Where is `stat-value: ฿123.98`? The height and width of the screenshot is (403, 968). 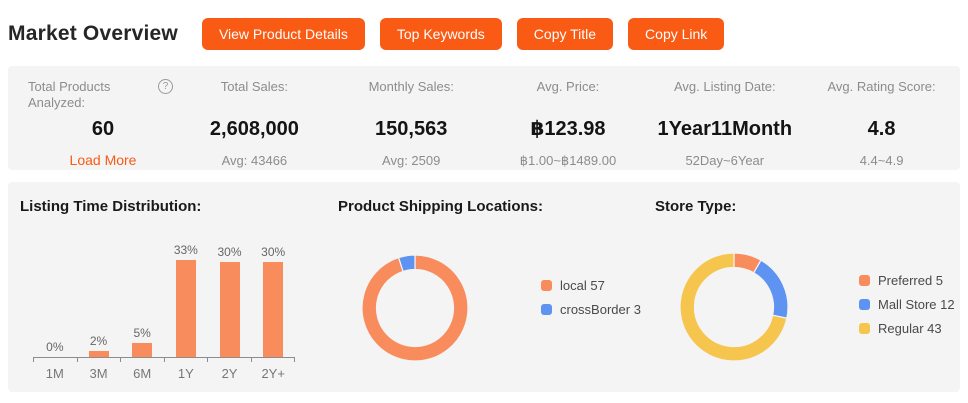
stat-value: ฿123.98 is located at coordinates (568, 129).